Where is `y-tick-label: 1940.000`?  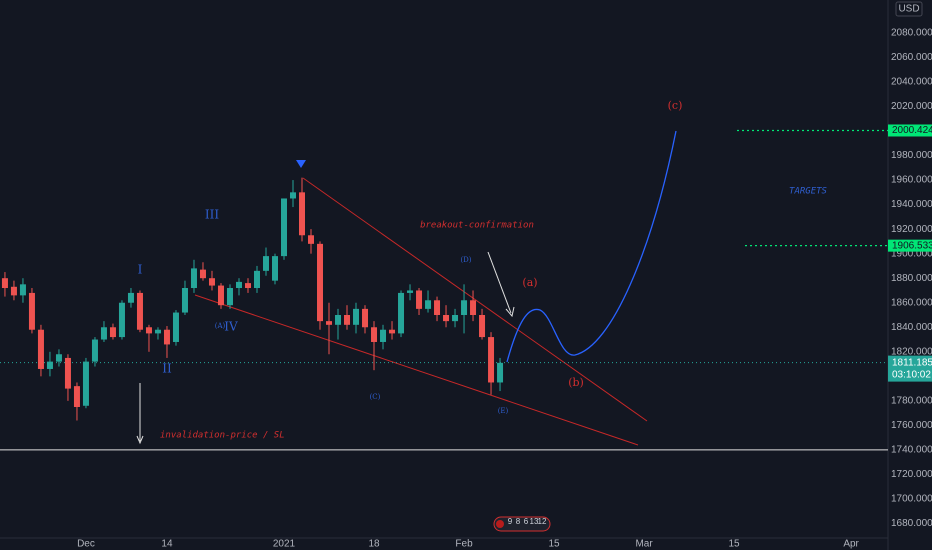
y-tick-label: 1940.000 is located at coordinates (911, 204).